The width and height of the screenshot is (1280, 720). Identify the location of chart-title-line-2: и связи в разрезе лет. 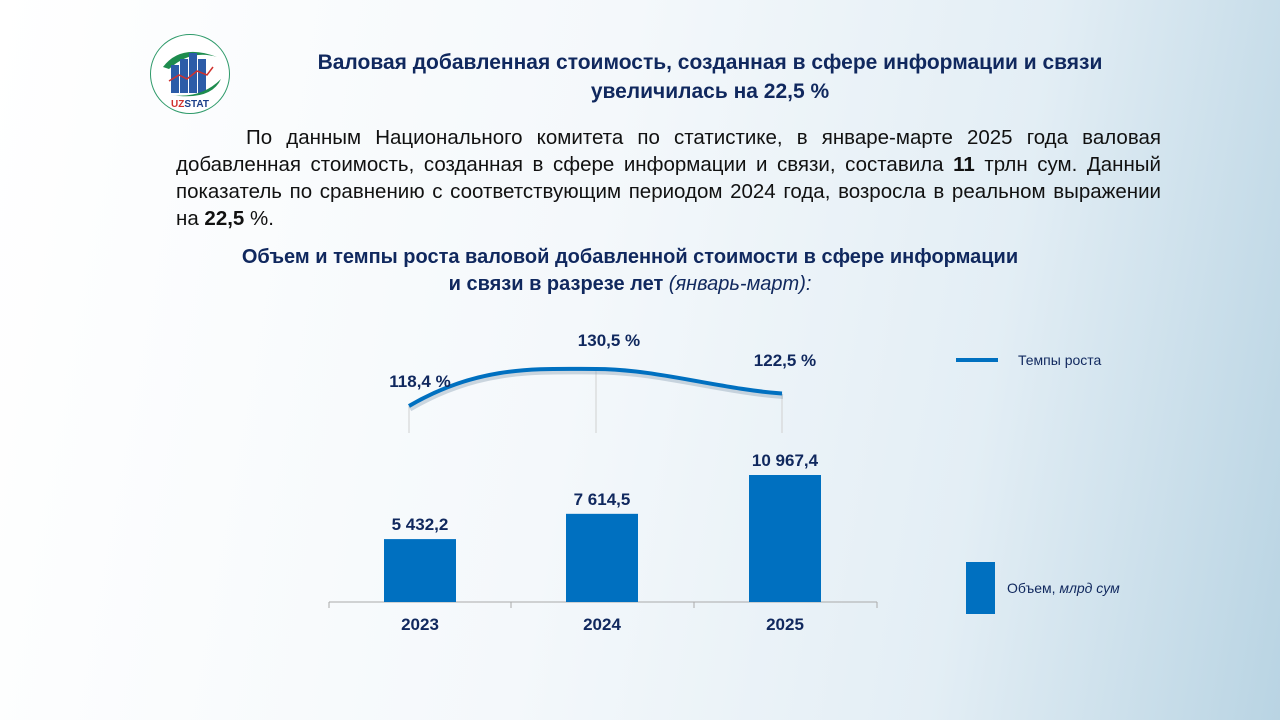
(558, 284).